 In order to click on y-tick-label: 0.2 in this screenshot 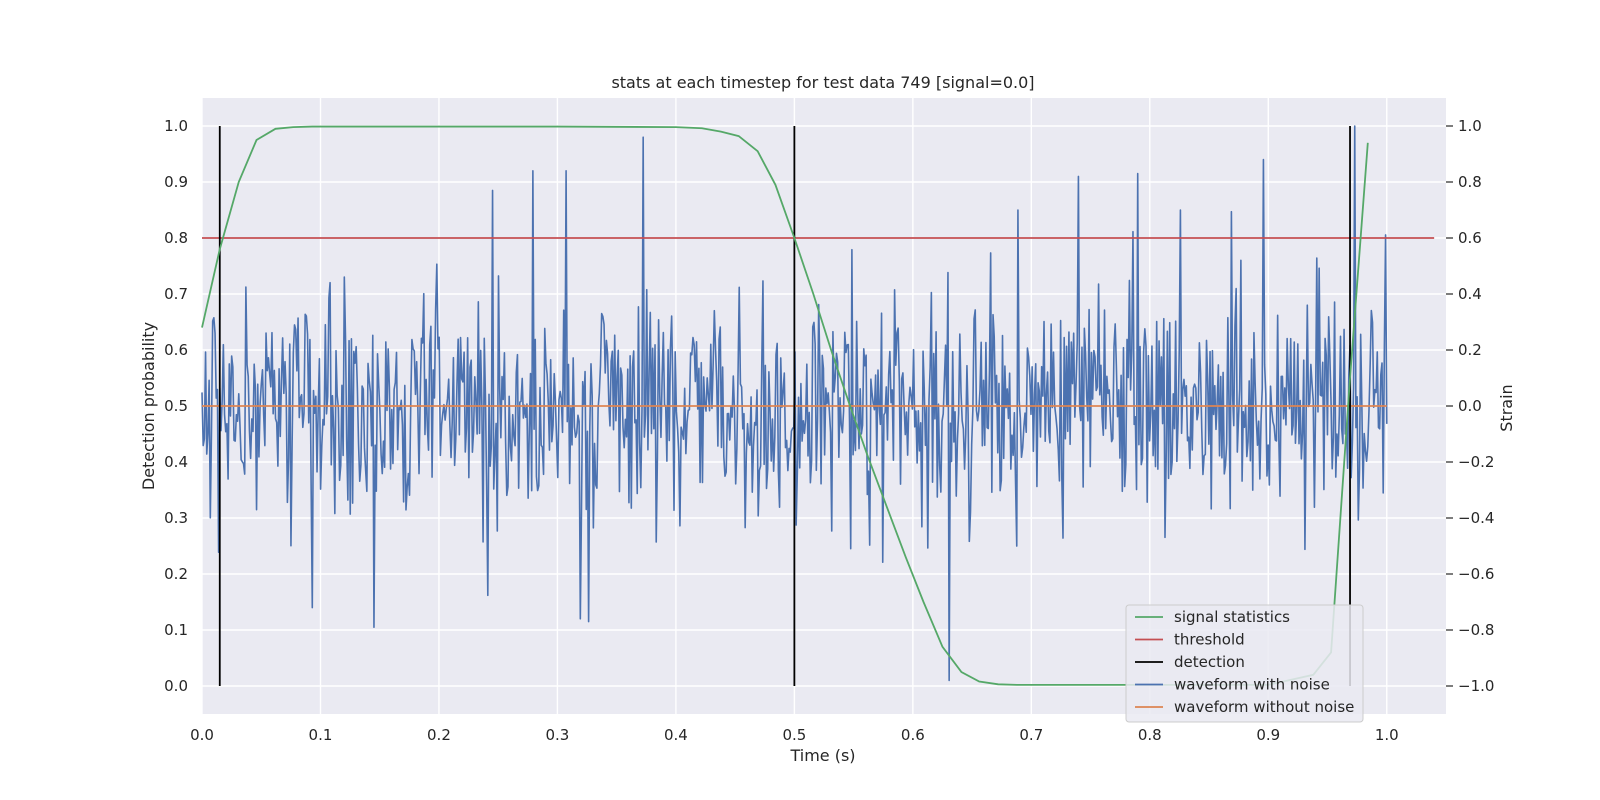, I will do `click(176, 574)`.